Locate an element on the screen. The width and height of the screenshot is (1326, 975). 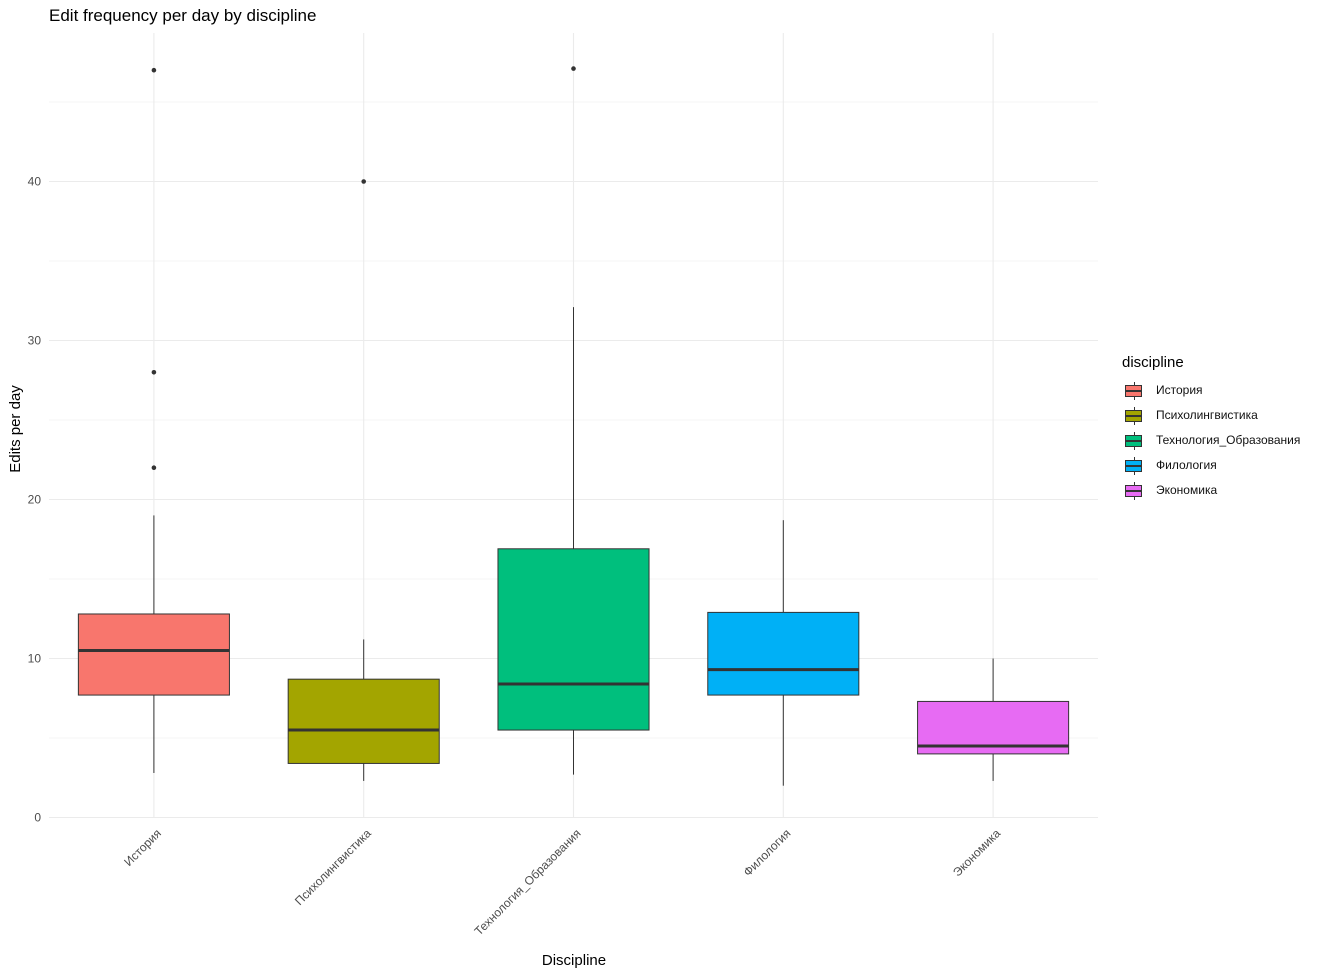
y-axis-ticks: 0 10 20 30 40 is located at coordinates (35, 500).